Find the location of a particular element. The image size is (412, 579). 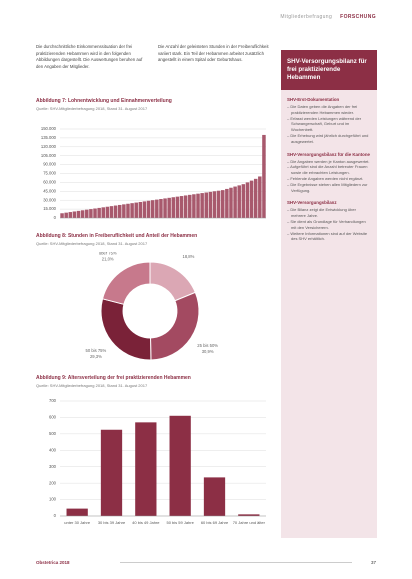

y-tick-label: 700 is located at coordinates (53, 400).